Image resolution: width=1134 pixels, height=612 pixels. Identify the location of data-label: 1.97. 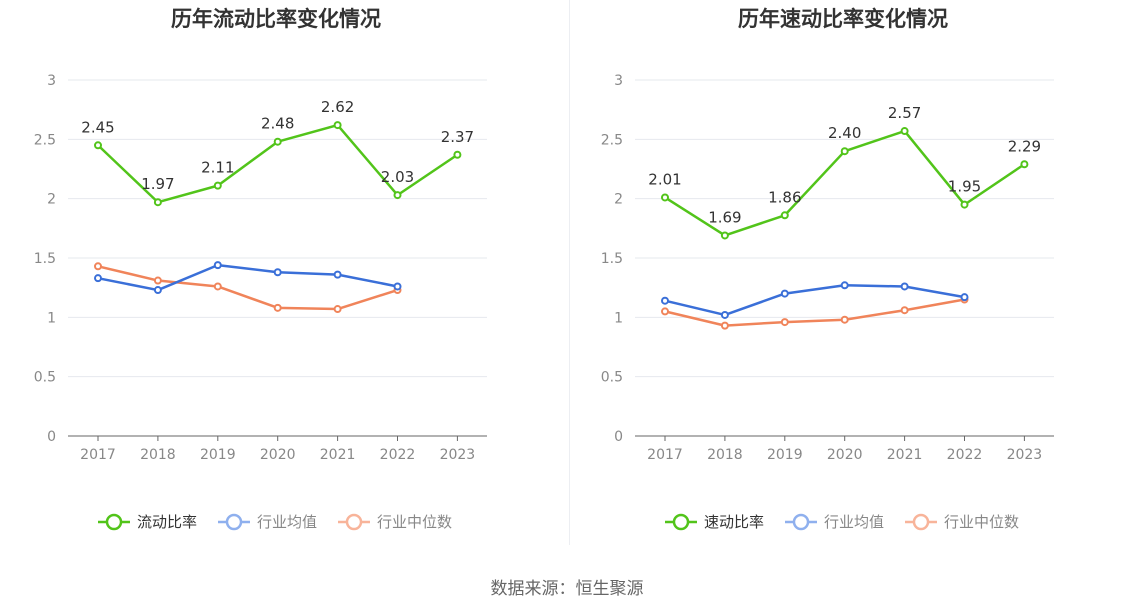
(157, 184).